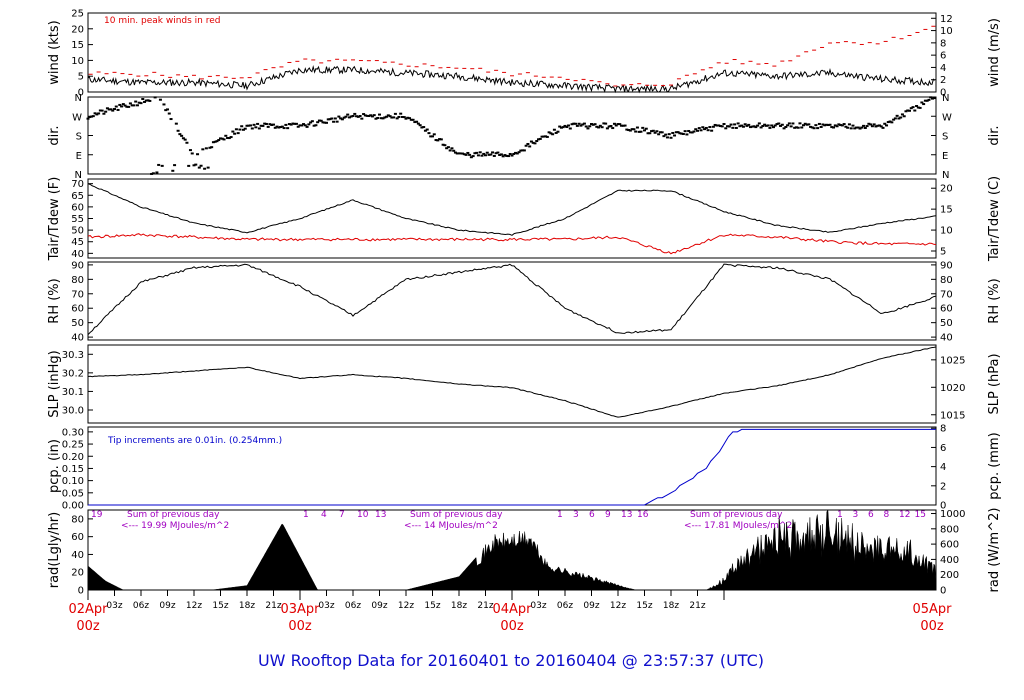 The width and height of the screenshot is (1024, 700). Describe the element at coordinates (451, 526) in the screenshot. I see `rad-day-sum: <--- 14 MJoules/m^2` at that location.